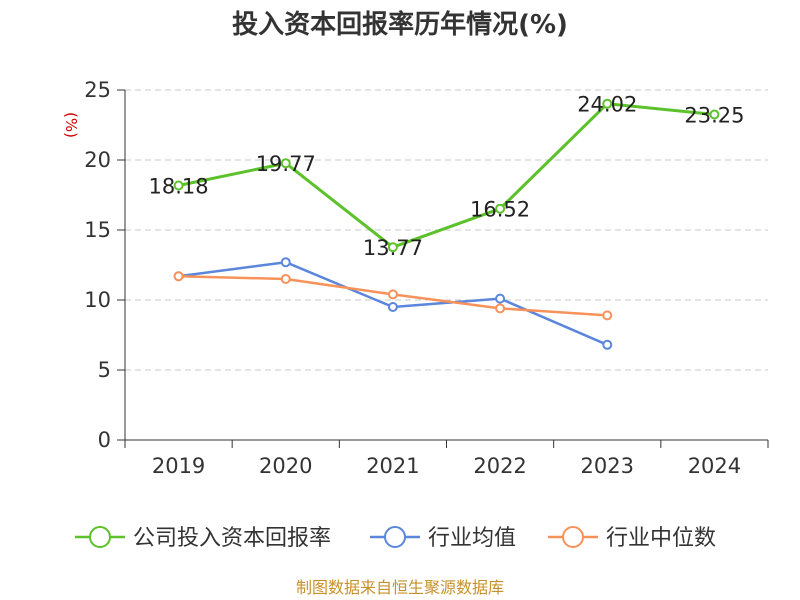 This screenshot has height=600, width=800. Describe the element at coordinates (714, 466) in the screenshot. I see `x-tick-label-2024: 2024` at that location.